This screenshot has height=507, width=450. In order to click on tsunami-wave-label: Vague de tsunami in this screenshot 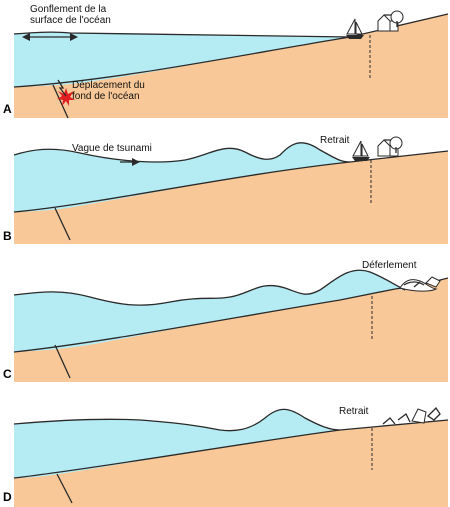, I will do `click(112, 148)`.